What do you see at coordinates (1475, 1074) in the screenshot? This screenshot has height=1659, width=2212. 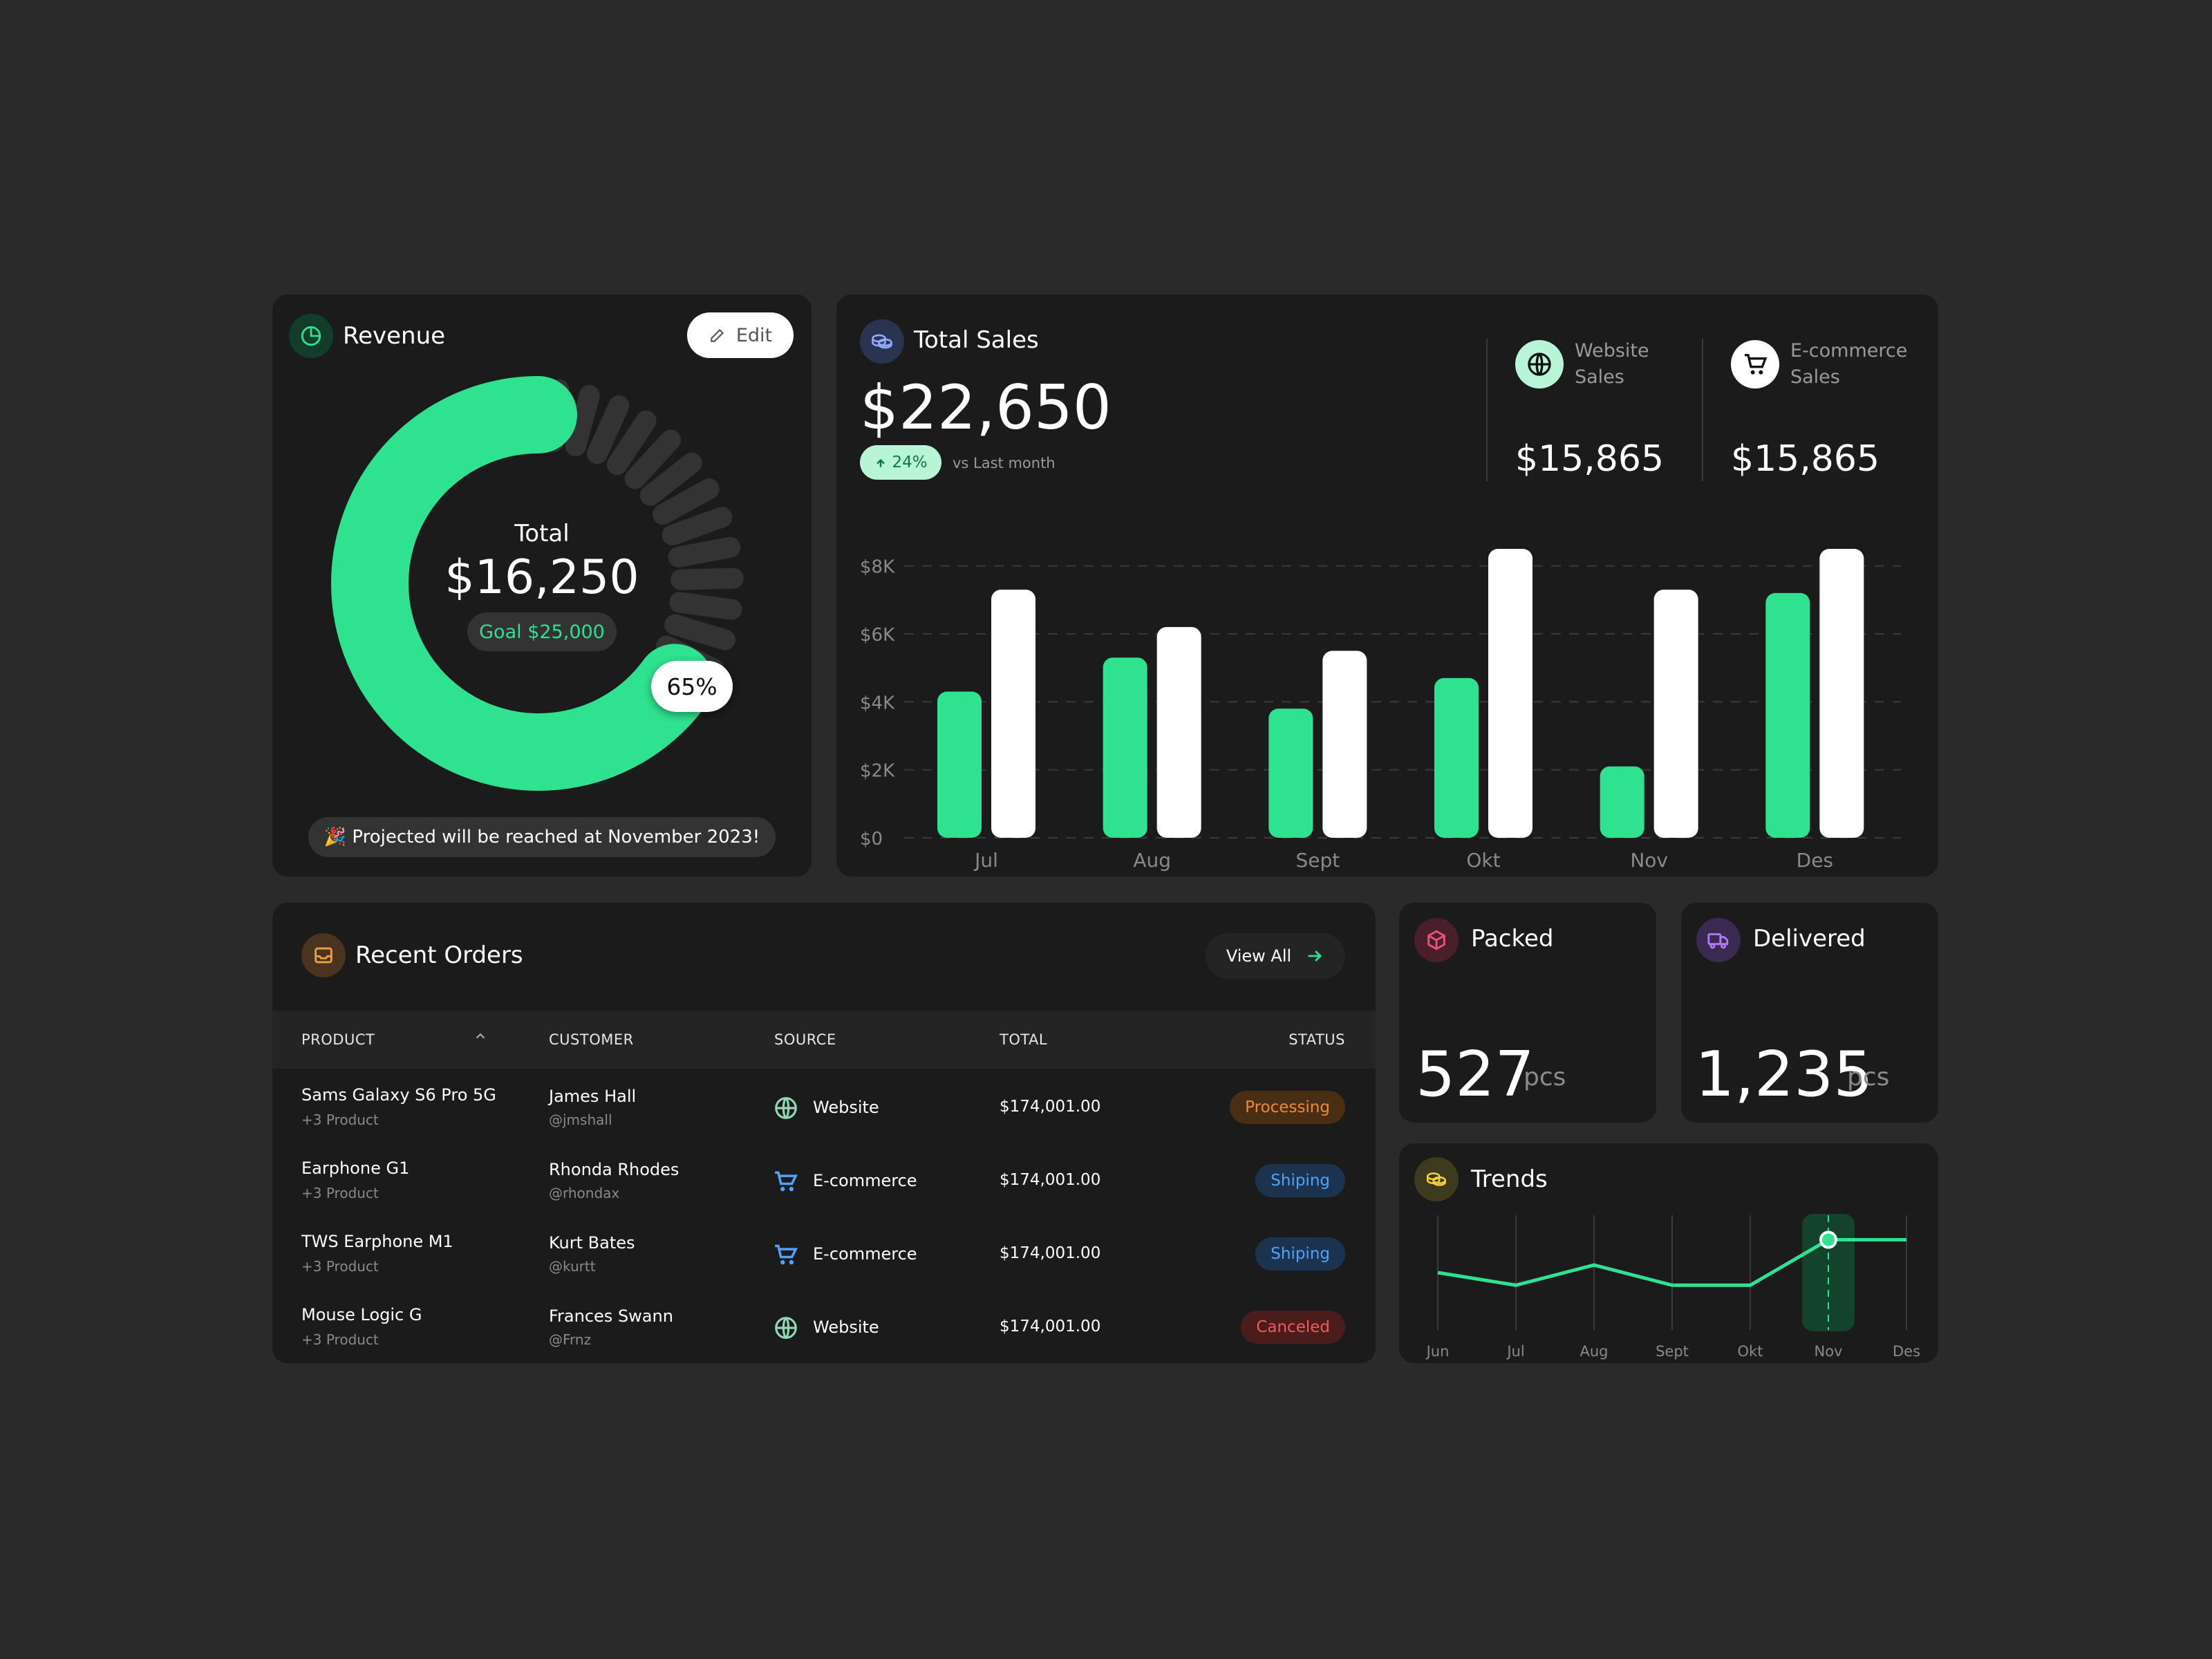 I see `packed-value: 527` at bounding box center [1475, 1074].